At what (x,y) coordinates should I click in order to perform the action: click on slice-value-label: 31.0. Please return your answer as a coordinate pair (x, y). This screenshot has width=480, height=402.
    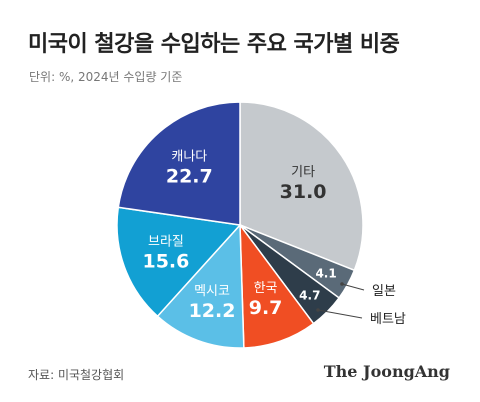
    Looking at the image, I should click on (303, 192).